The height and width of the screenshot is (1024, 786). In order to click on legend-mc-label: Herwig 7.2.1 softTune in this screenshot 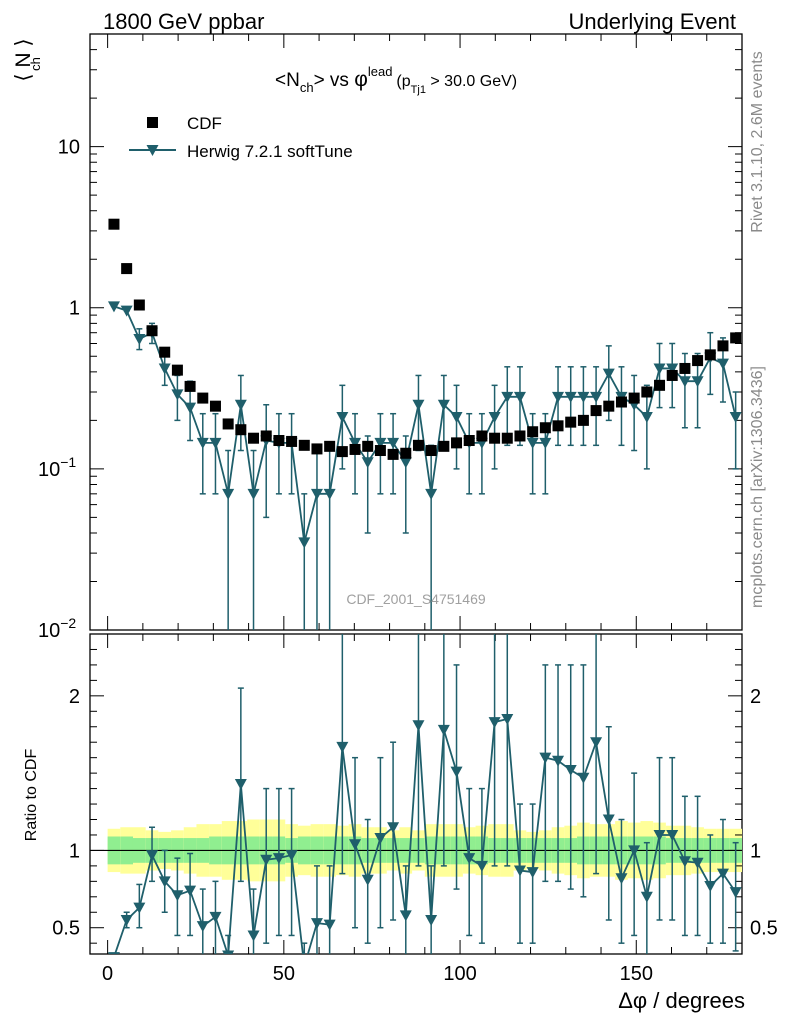, I will do `click(270, 151)`.